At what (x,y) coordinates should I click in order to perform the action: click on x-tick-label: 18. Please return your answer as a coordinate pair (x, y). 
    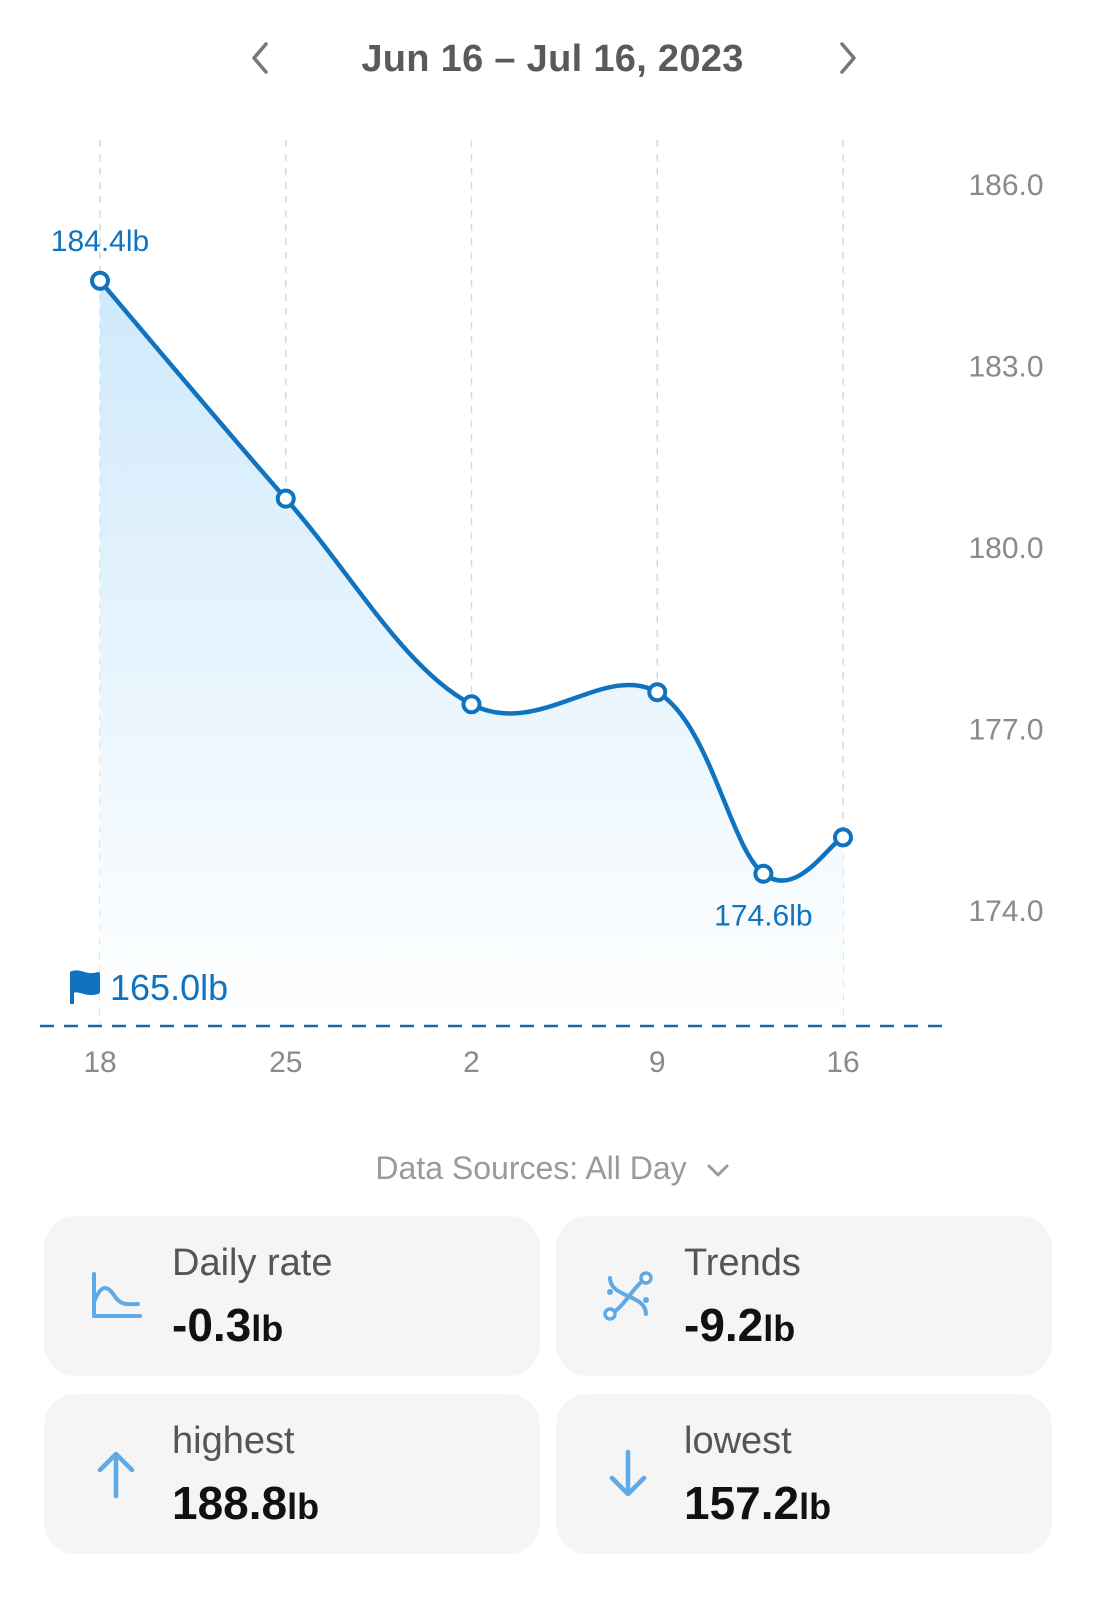
    Looking at the image, I should click on (99, 1062).